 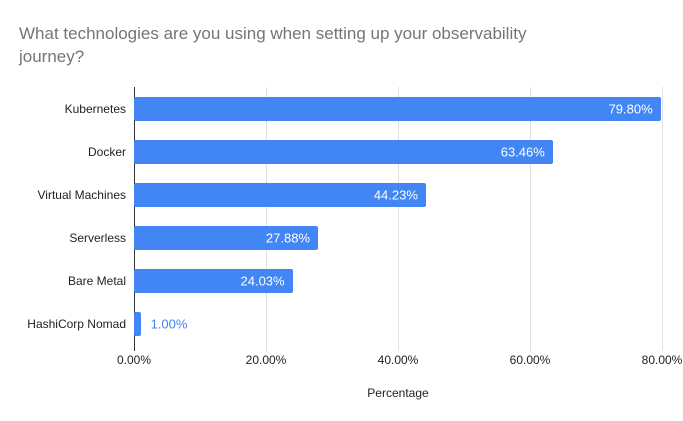 What do you see at coordinates (262, 281) in the screenshot?
I see `bar-value-label: 24.03%` at bounding box center [262, 281].